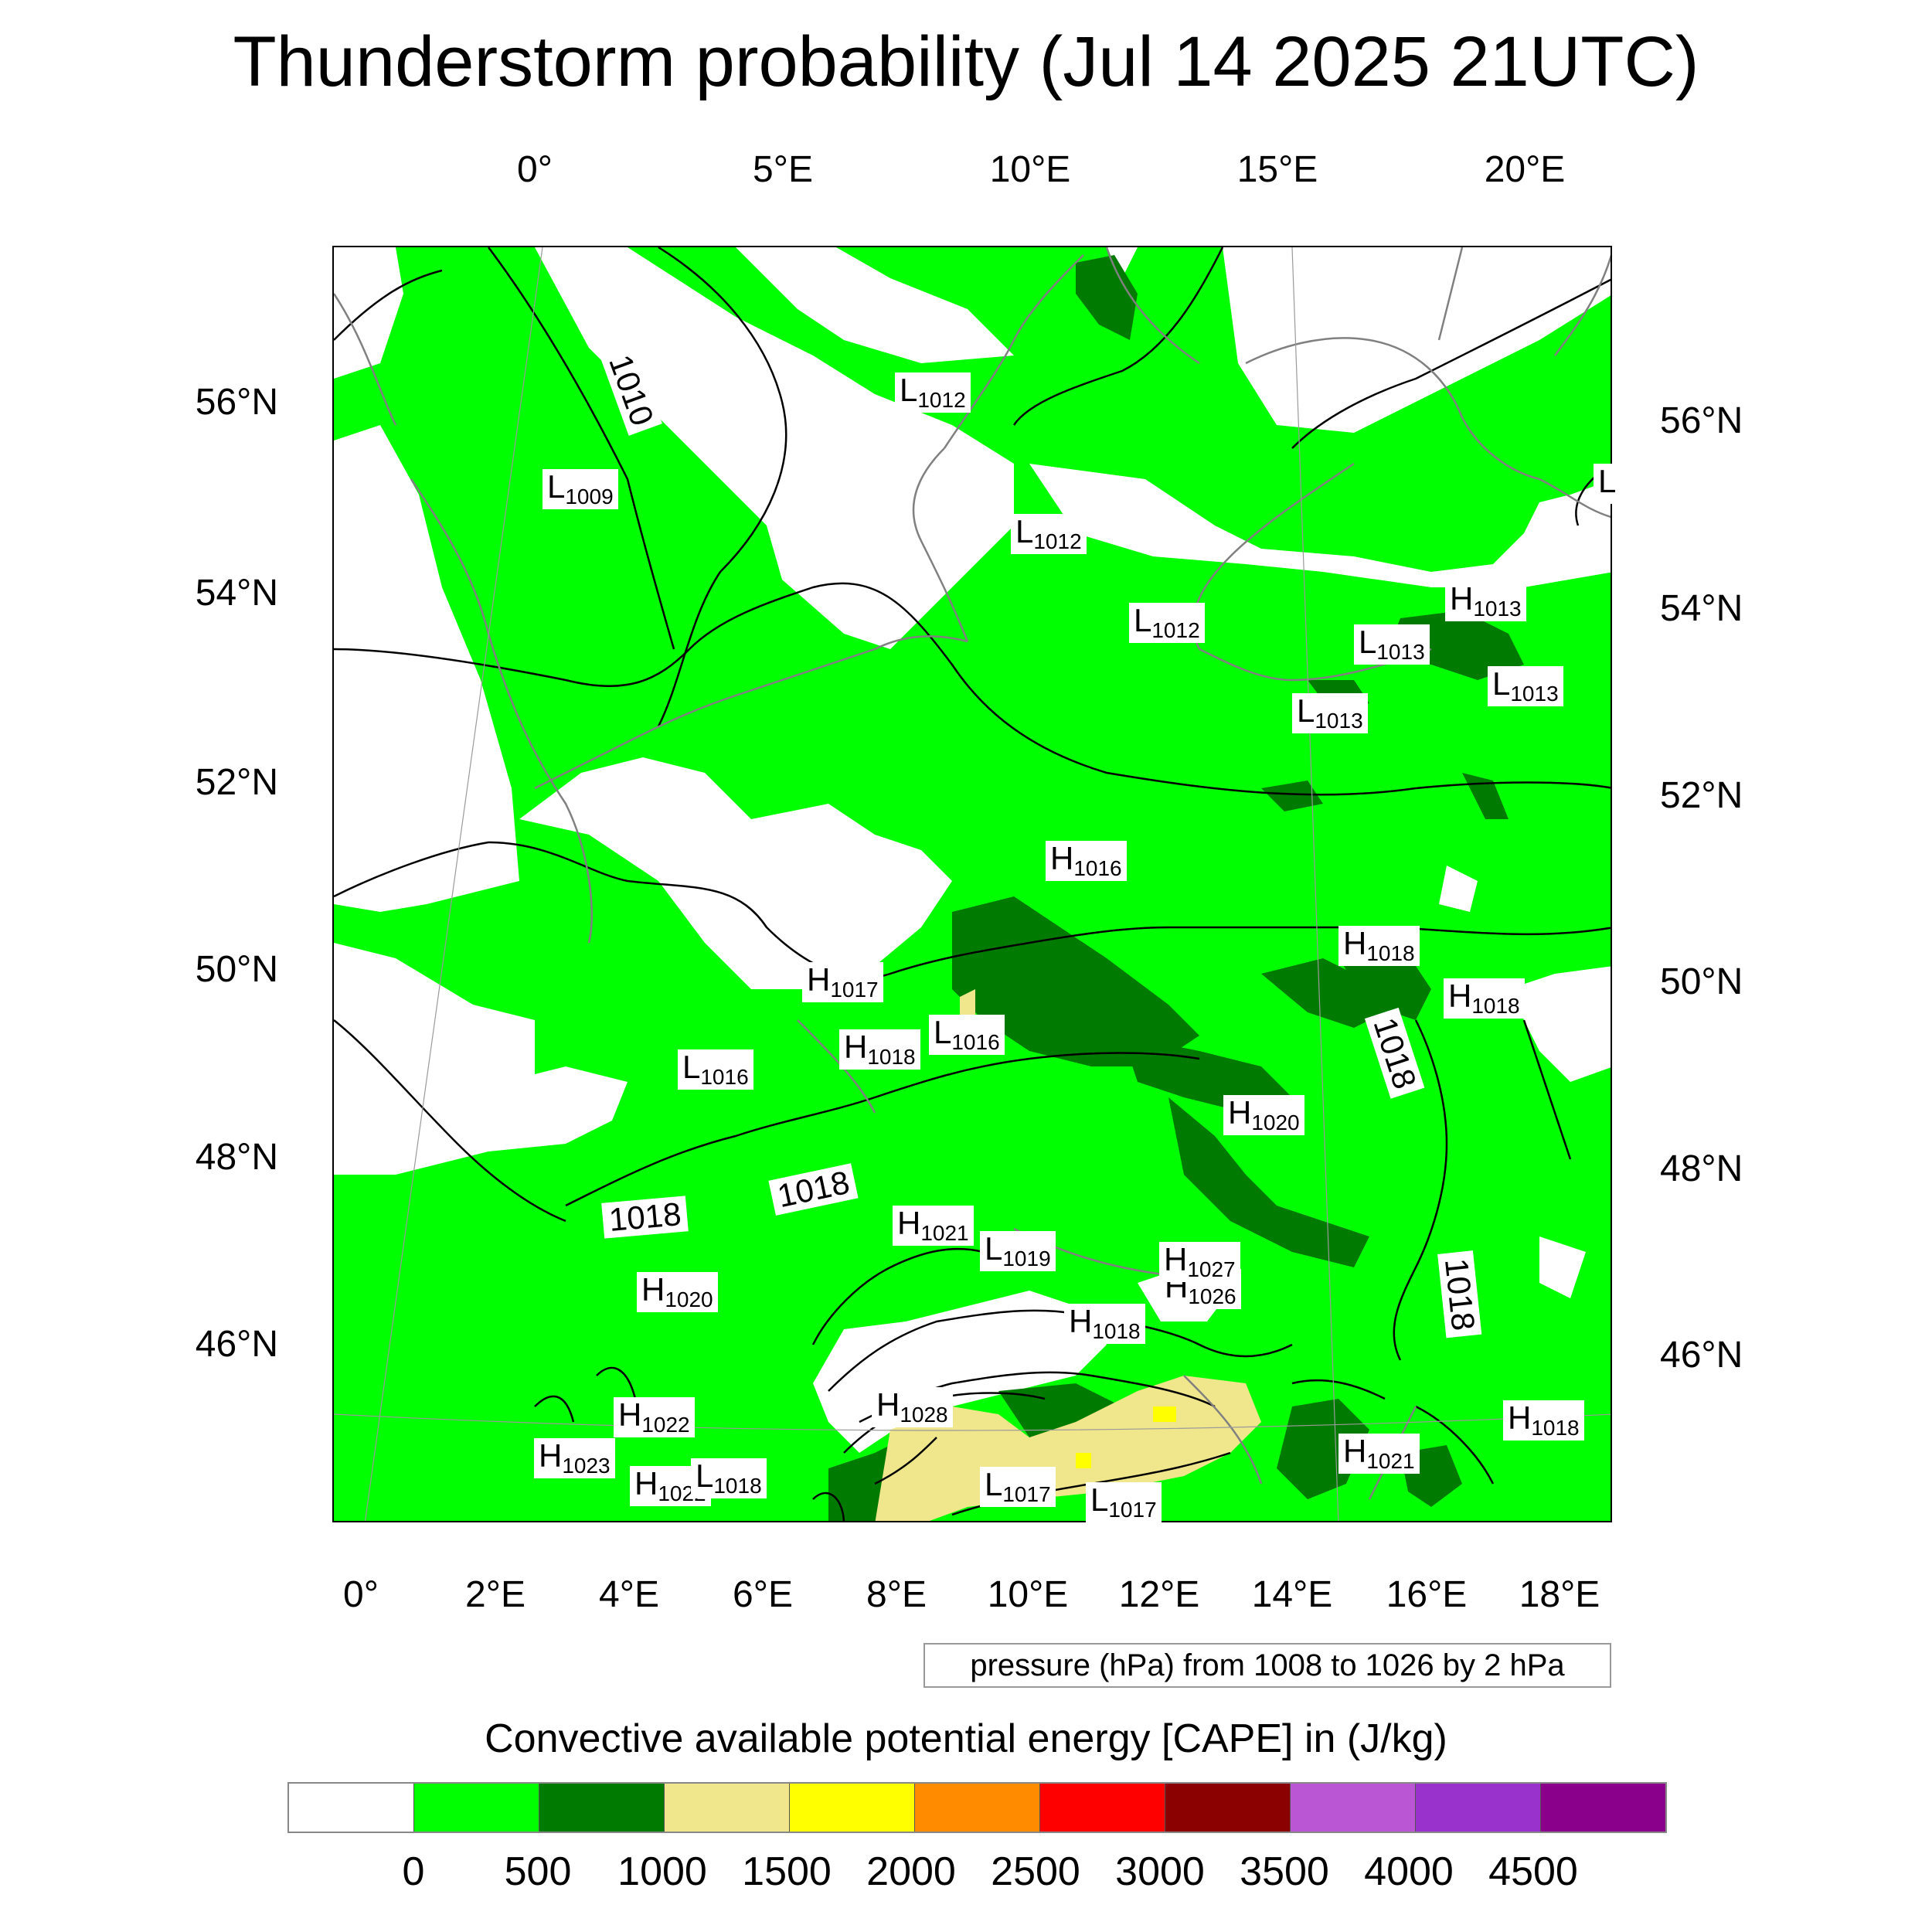 The image size is (1932, 1932). Describe the element at coordinates (535, 169) in the screenshot. I see `top-lon-label: 0°` at that location.